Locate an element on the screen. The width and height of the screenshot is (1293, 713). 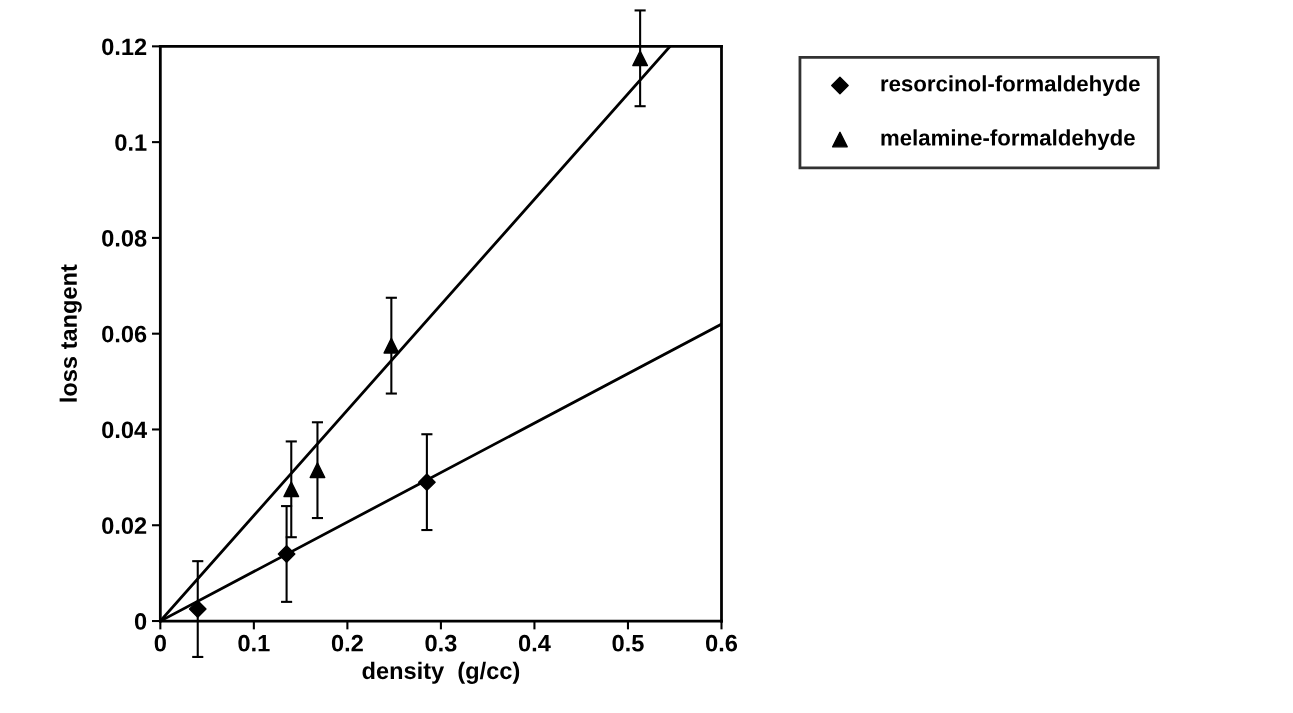
y-tick-label: 0.08 is located at coordinates (124, 238).